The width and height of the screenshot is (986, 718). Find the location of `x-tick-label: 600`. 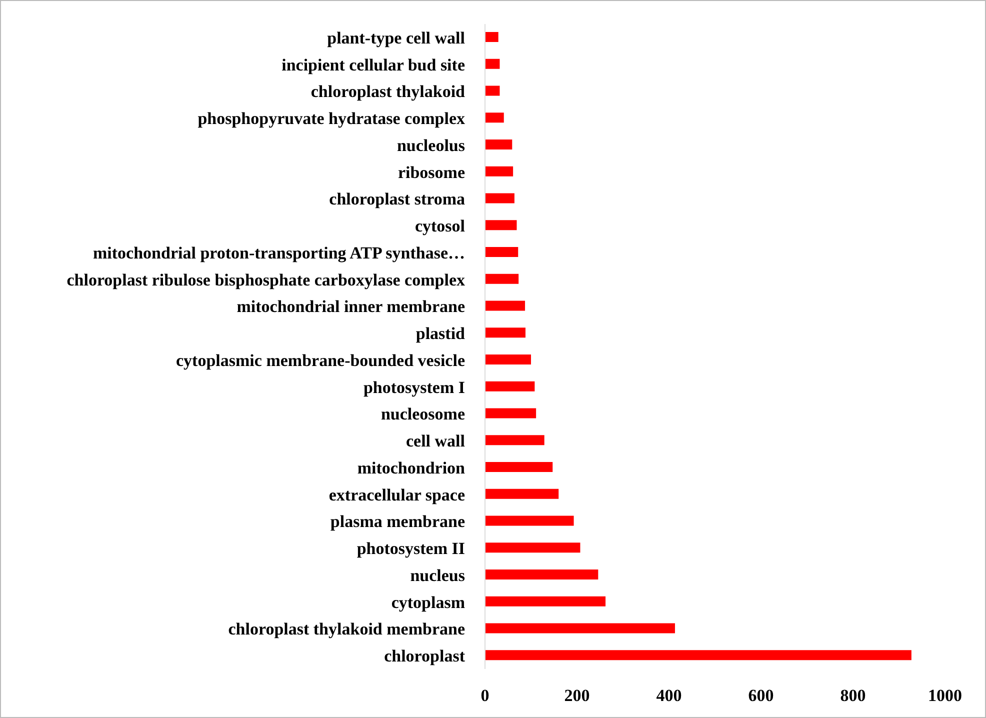

x-tick-label: 600 is located at coordinates (761, 696).